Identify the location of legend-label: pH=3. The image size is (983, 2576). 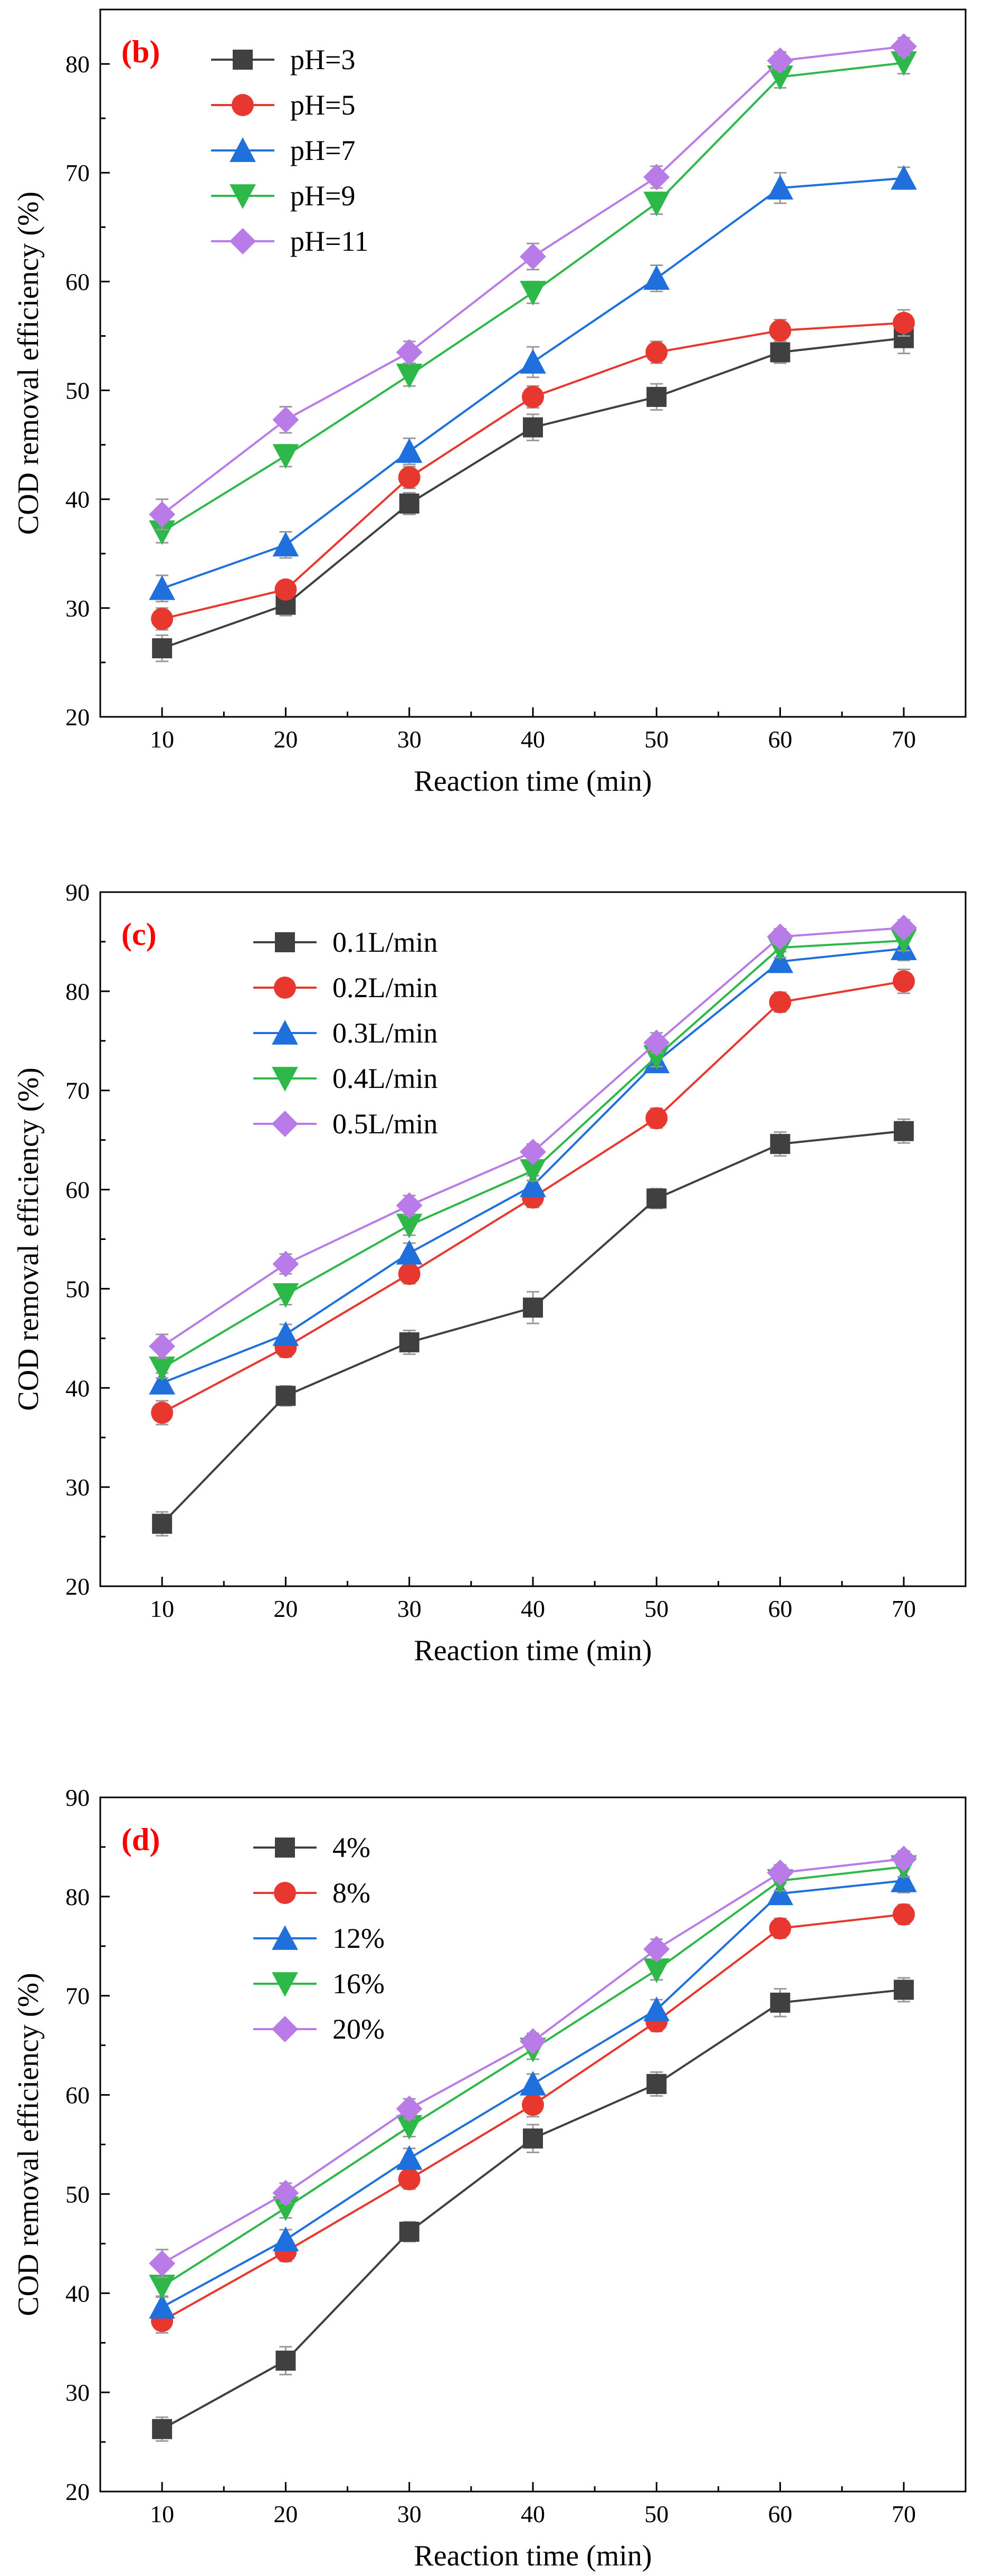
(322, 59).